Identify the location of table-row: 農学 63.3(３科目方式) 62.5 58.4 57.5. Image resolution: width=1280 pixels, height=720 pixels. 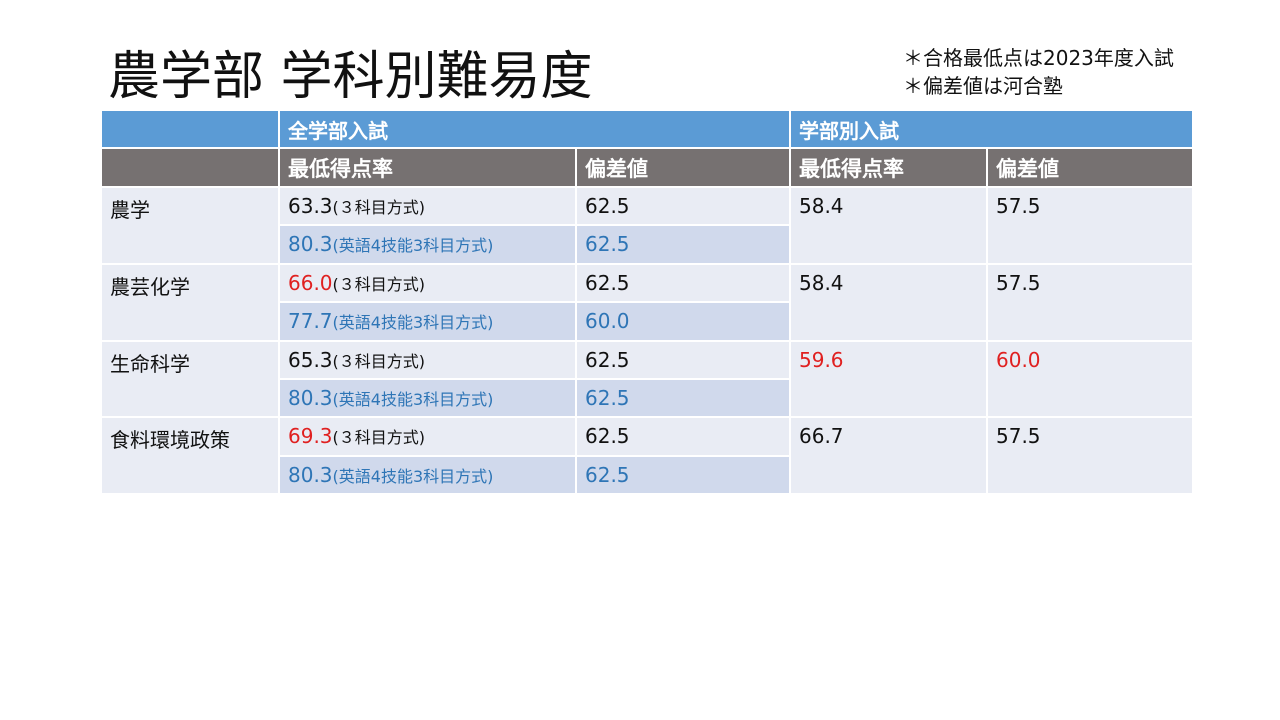
(647, 225).